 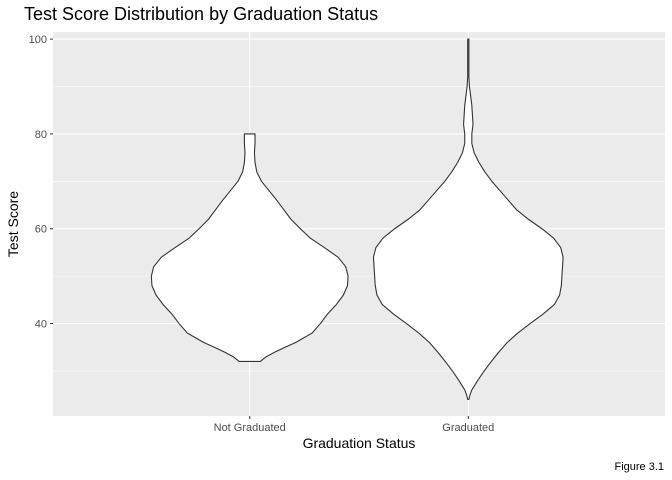 I want to click on x-tick-label: Not Graduated, so click(x=250, y=428).